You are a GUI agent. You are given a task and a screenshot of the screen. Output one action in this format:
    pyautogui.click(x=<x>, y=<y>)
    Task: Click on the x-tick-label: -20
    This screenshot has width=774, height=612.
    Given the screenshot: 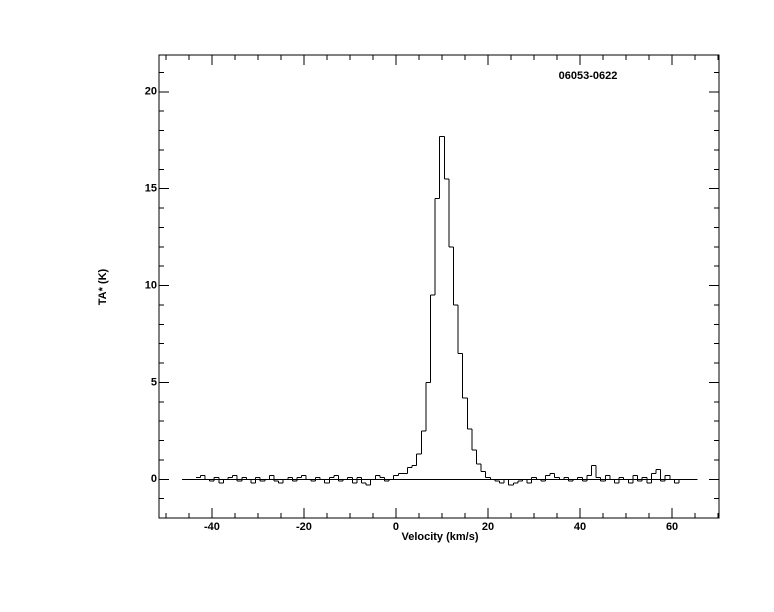 What is the action you would take?
    pyautogui.click(x=304, y=527)
    